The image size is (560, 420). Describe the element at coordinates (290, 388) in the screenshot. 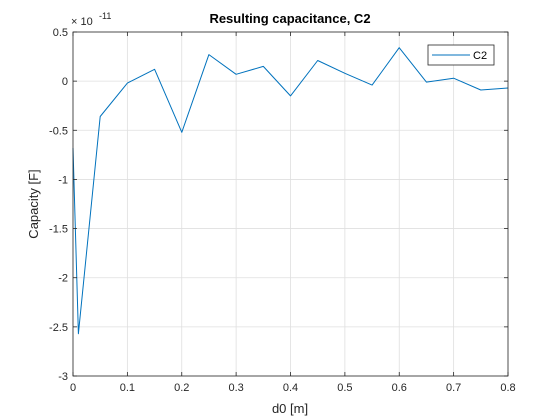

I see `x-tick-label: 0.4` at that location.